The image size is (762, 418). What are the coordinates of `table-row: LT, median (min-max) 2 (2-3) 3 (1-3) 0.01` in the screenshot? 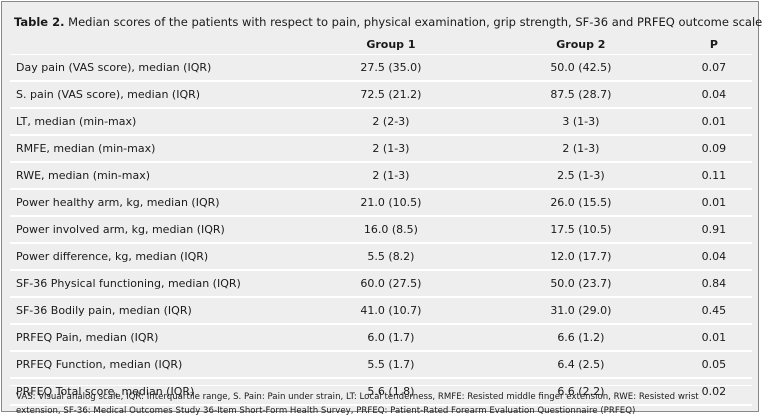 It's located at (381, 122).